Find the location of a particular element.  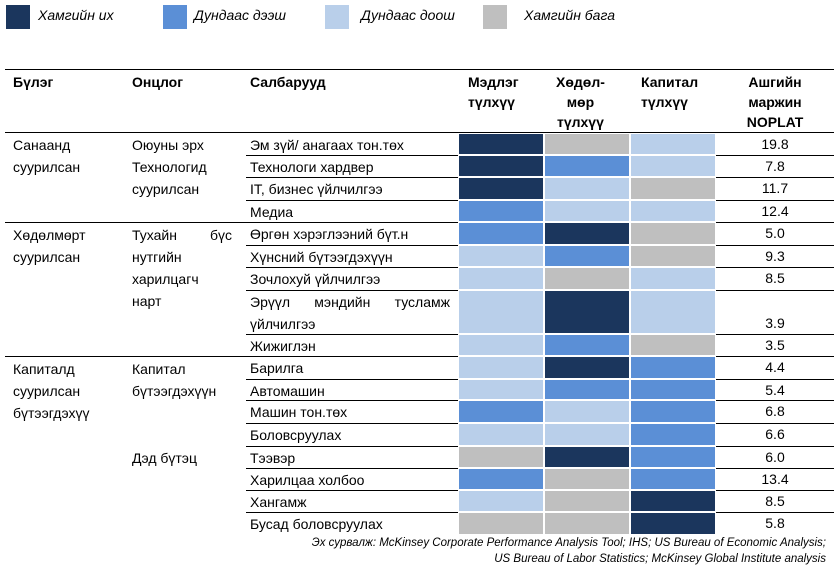

sector-label: Тээвэр is located at coordinates (273, 458).